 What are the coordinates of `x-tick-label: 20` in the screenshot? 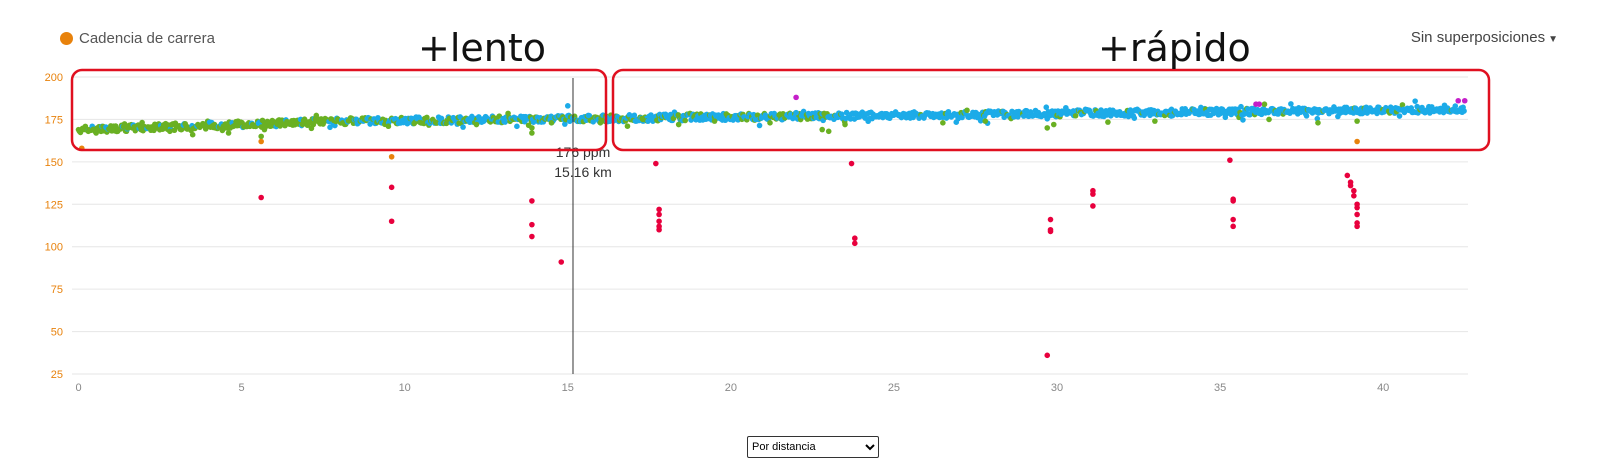 It's located at (731, 388).